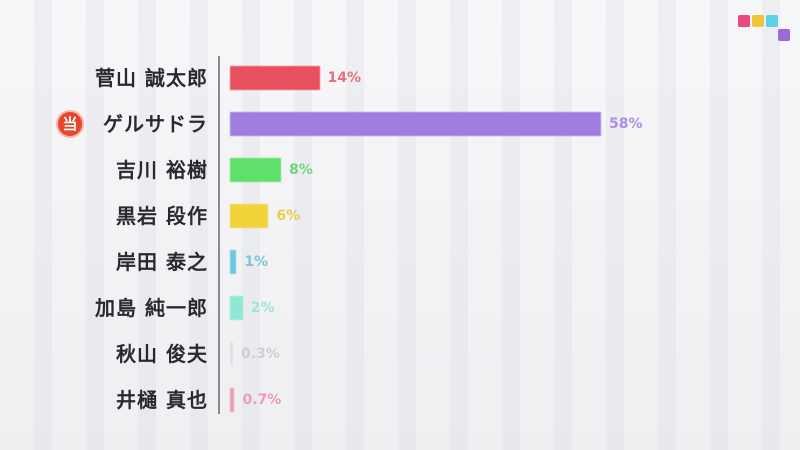 Image resolution: width=800 pixels, height=450 pixels. Describe the element at coordinates (219, 235) in the screenshot. I see `y-axis-line` at that location.